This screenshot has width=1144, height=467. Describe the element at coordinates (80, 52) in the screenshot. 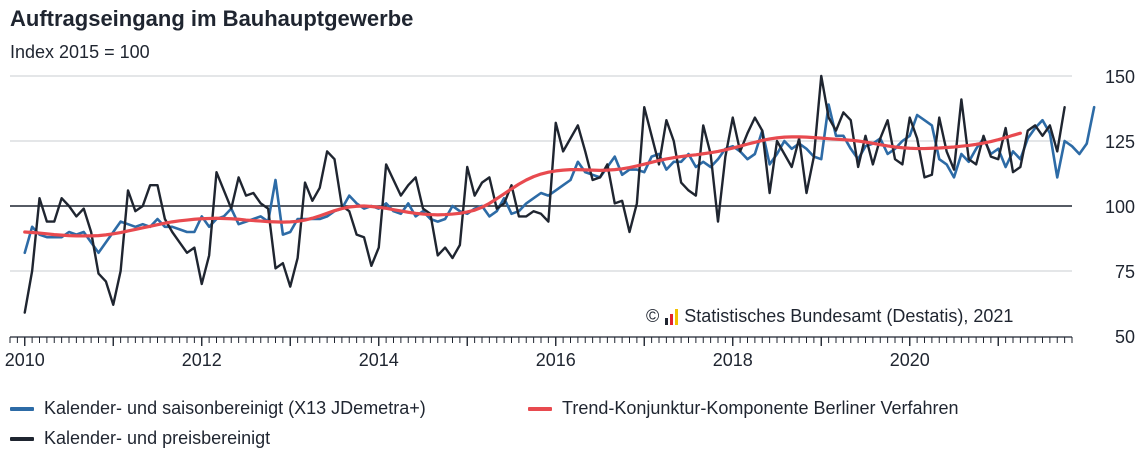

I see `chart-subtitle: Index 2015 = 100` at that location.